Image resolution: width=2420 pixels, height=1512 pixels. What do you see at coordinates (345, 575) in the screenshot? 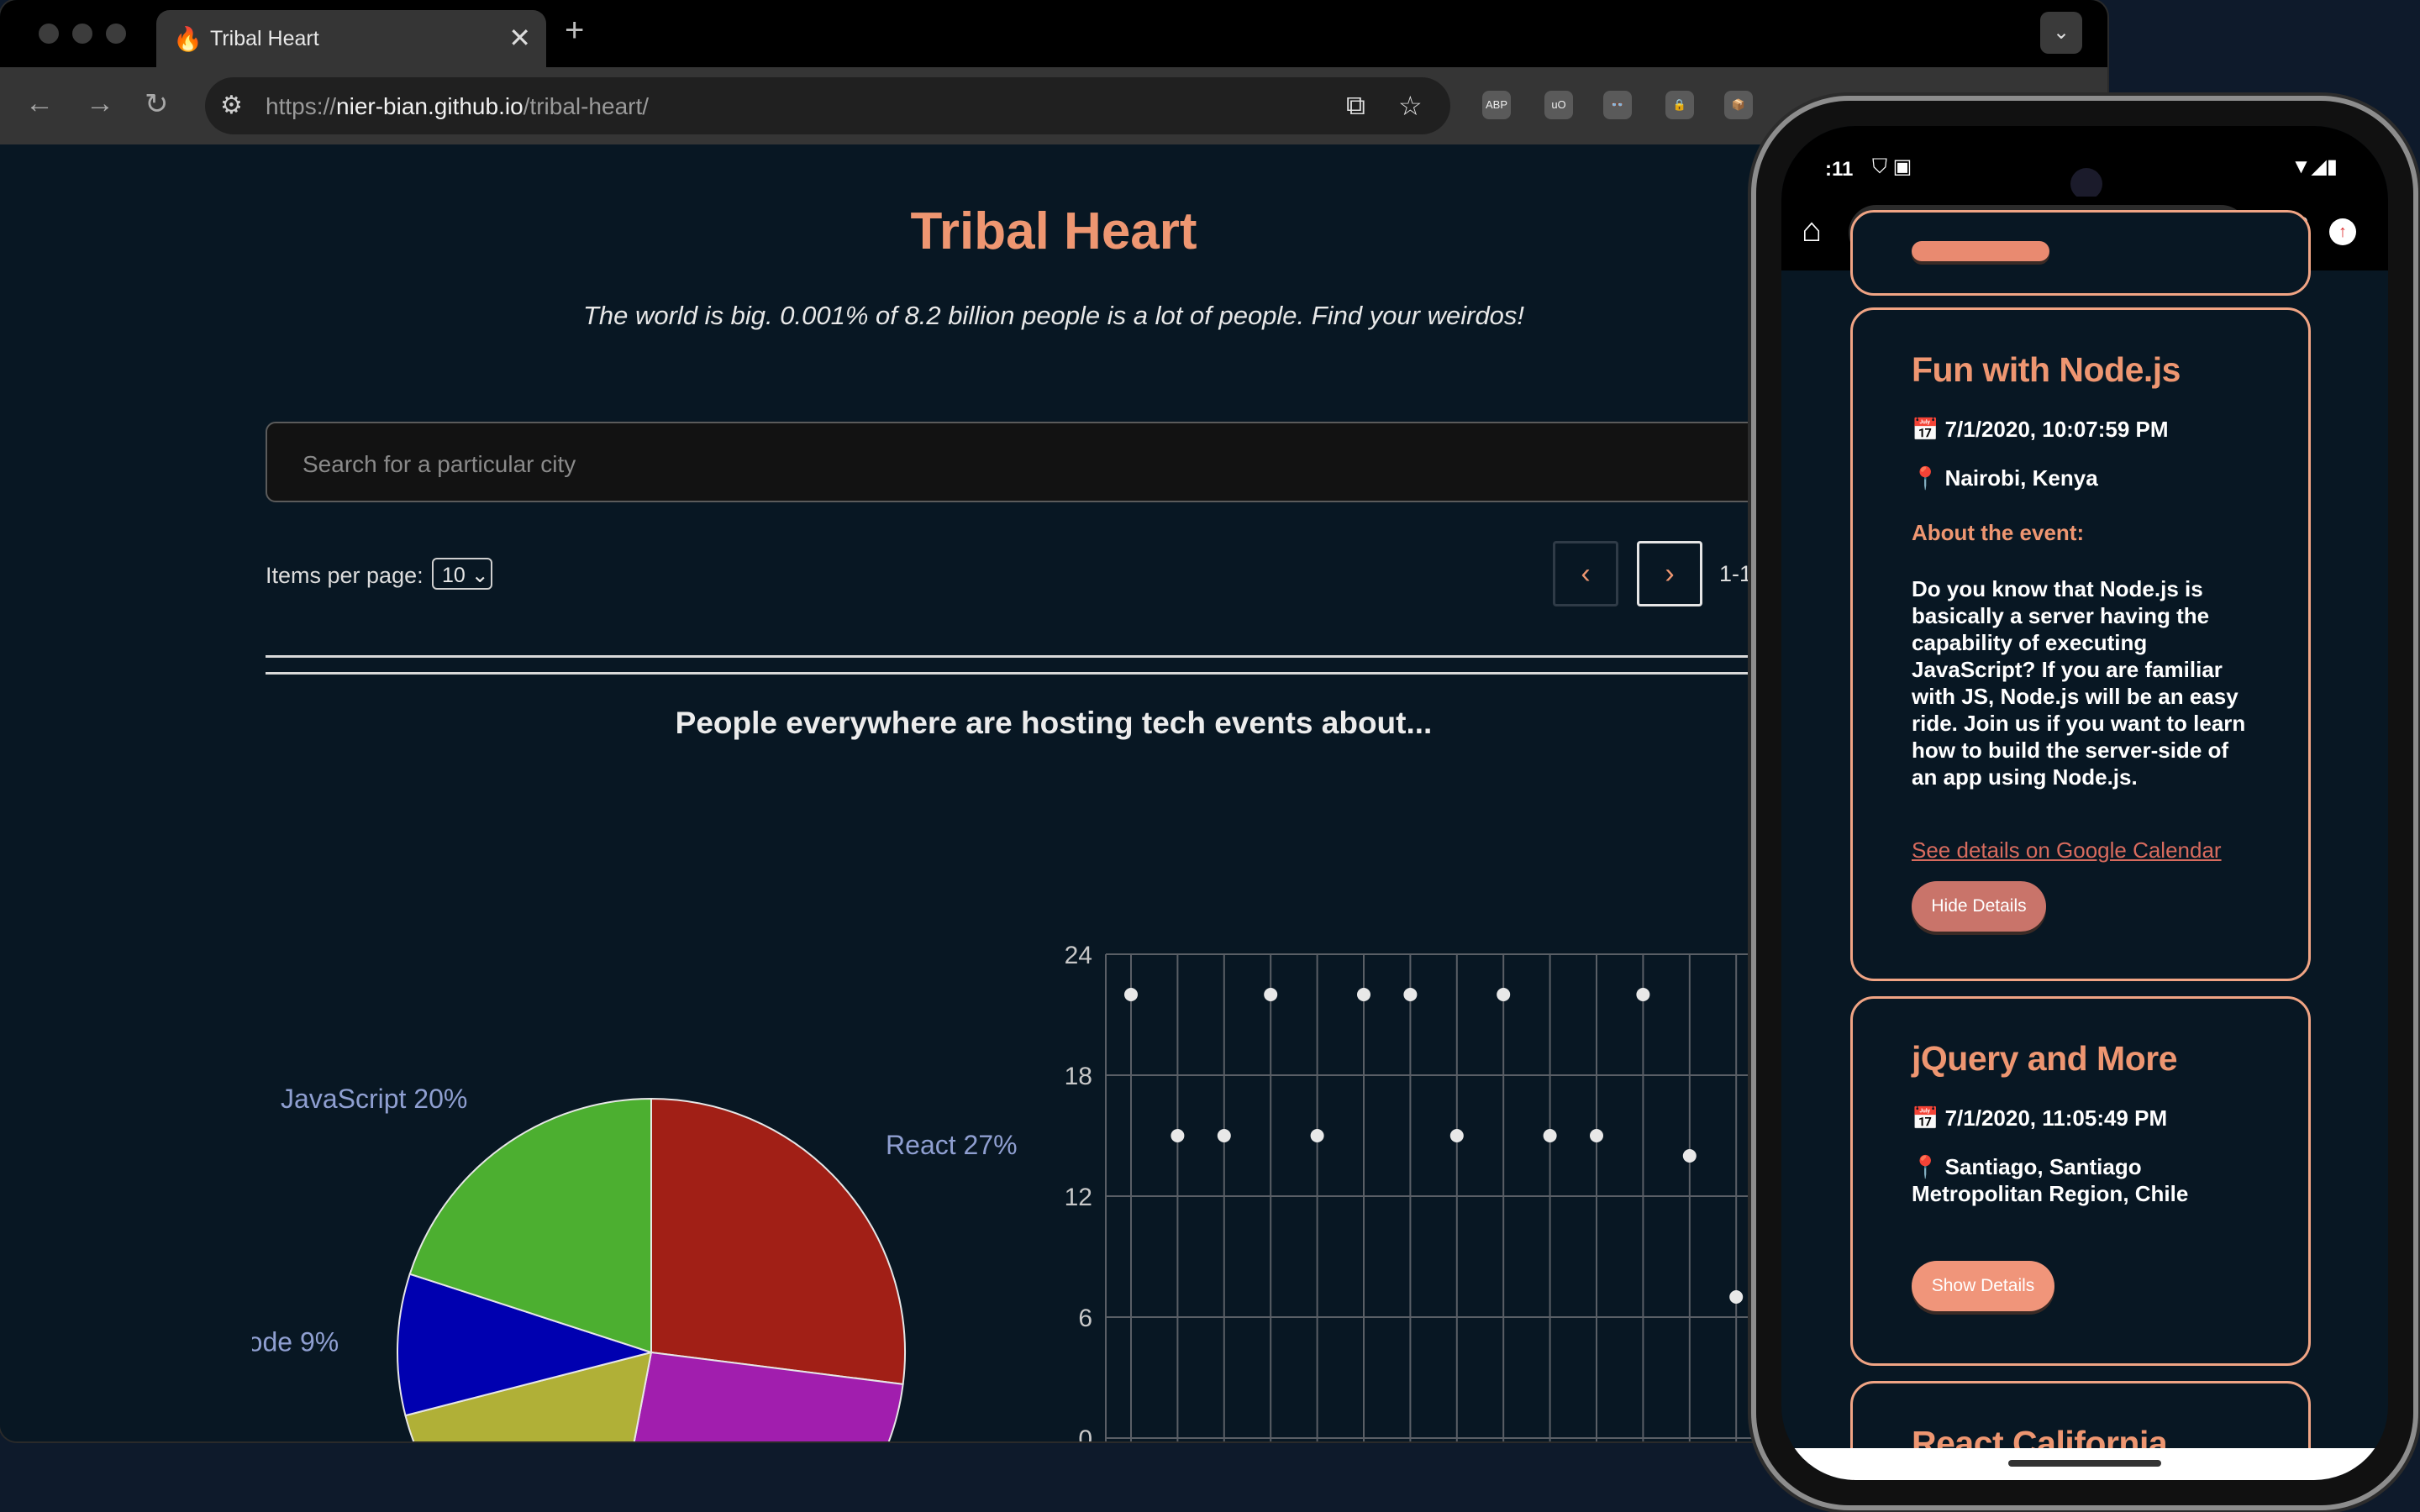
I see `items-per-page-label: Items per page:` at bounding box center [345, 575].